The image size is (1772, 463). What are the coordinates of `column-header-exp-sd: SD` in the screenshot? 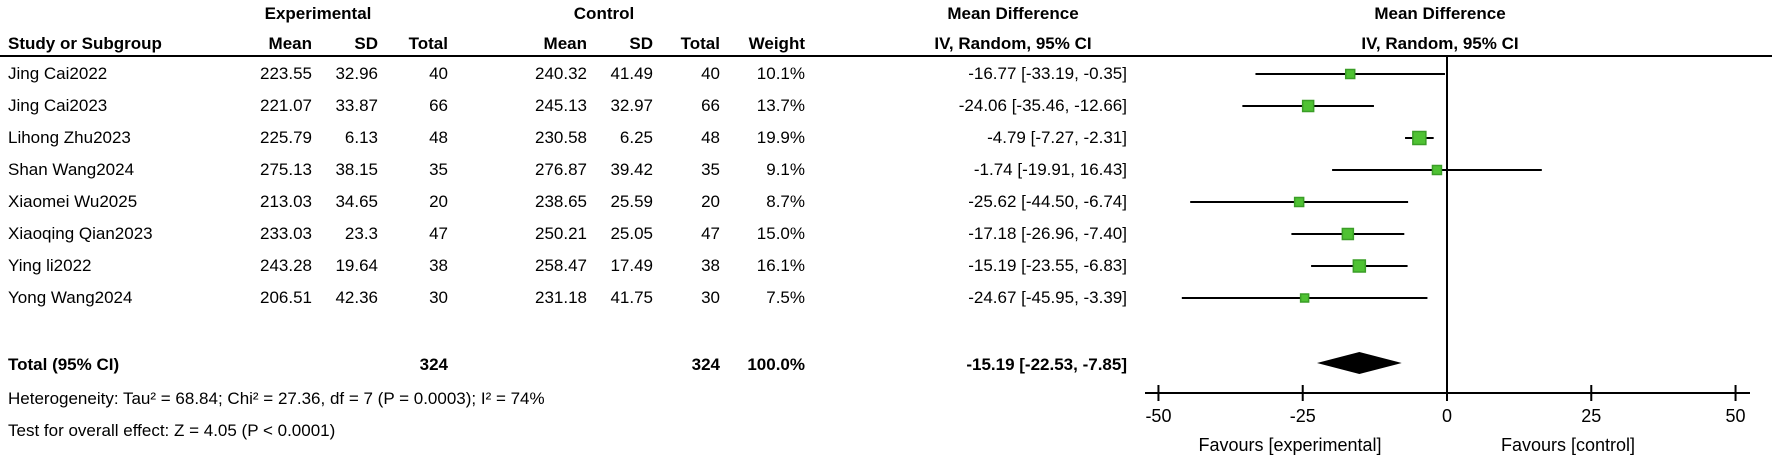 It's located at (366, 43).